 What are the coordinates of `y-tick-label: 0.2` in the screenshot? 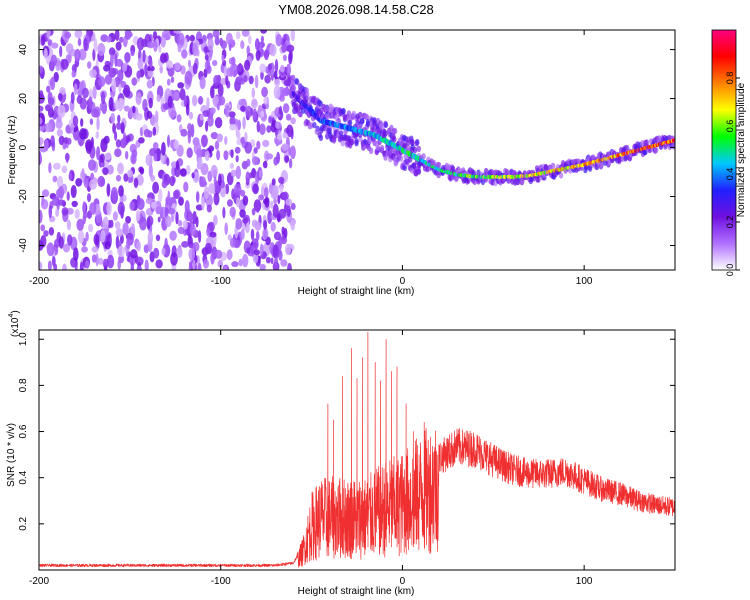 It's located at (23, 523).